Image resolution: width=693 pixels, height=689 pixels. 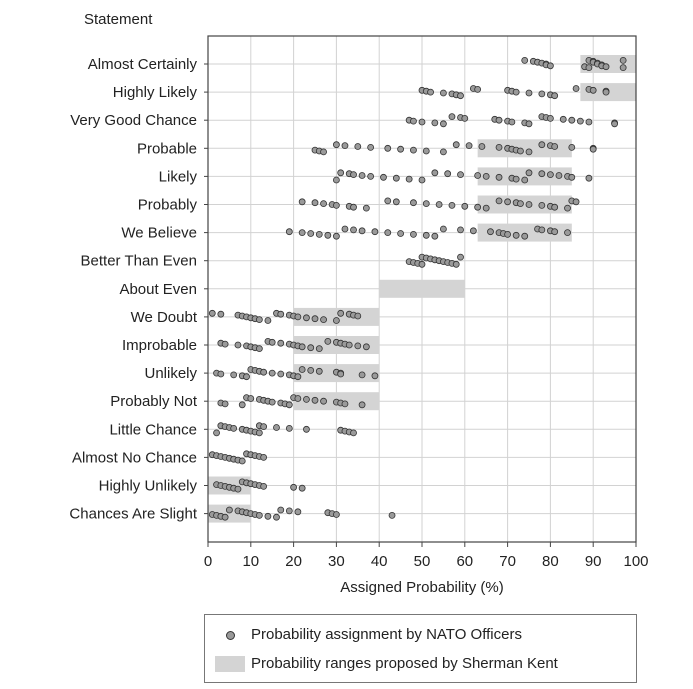 What do you see at coordinates (293, 561) in the screenshot?
I see `x-tick-label: 20` at bounding box center [293, 561].